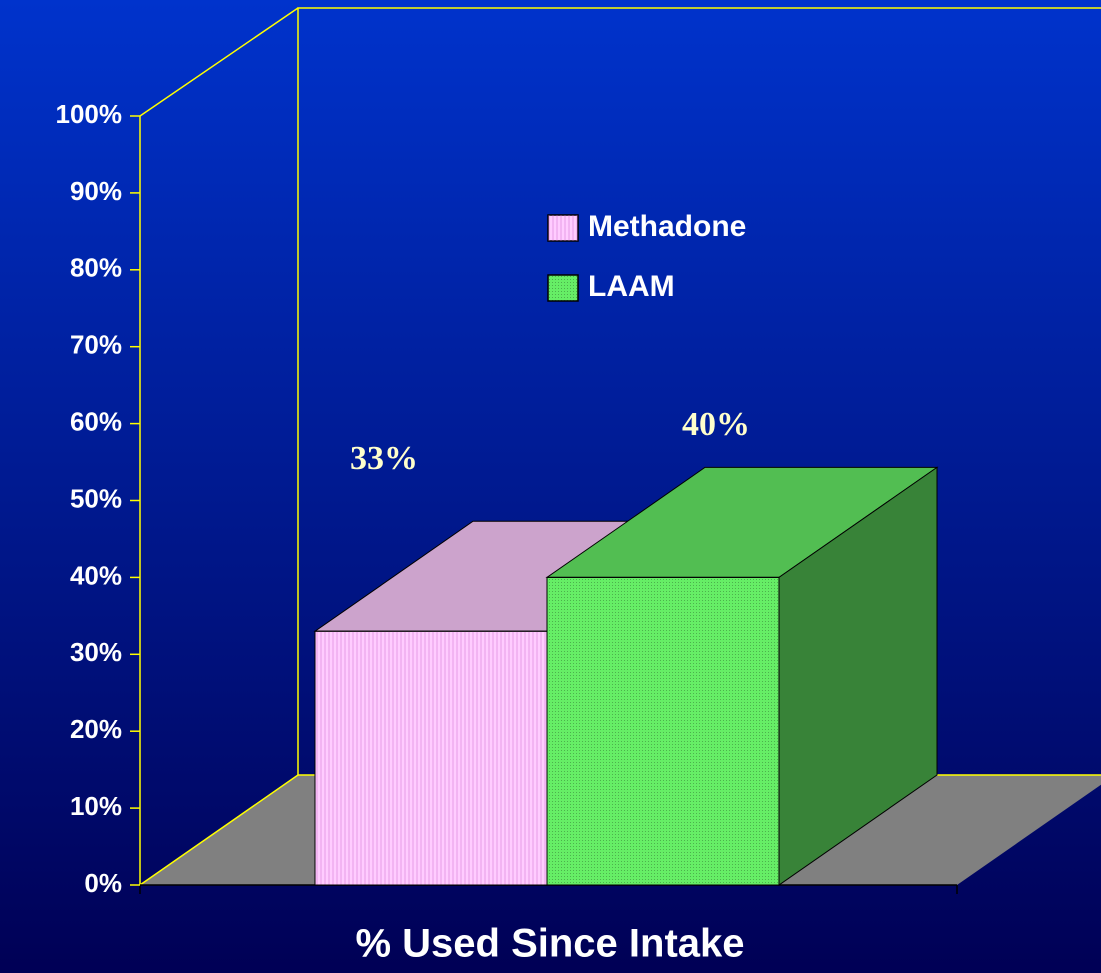 This screenshot has height=973, width=1101. Describe the element at coordinates (96, 652) in the screenshot. I see `y-tick-label: 30%` at that location.